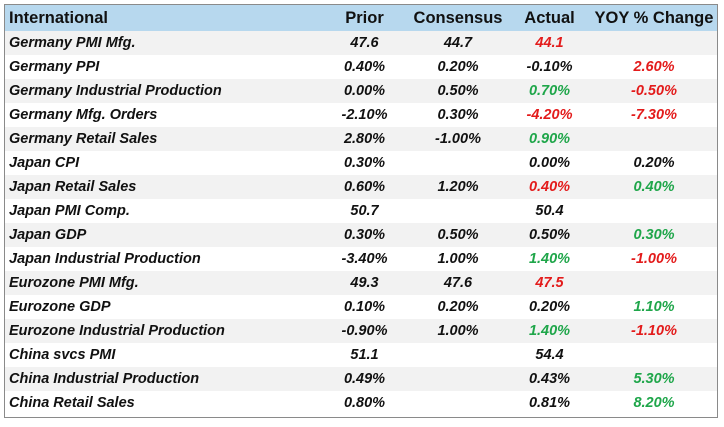  What do you see at coordinates (549, 403) in the screenshot?
I see `actual-value-cell: 0.81%` at bounding box center [549, 403].